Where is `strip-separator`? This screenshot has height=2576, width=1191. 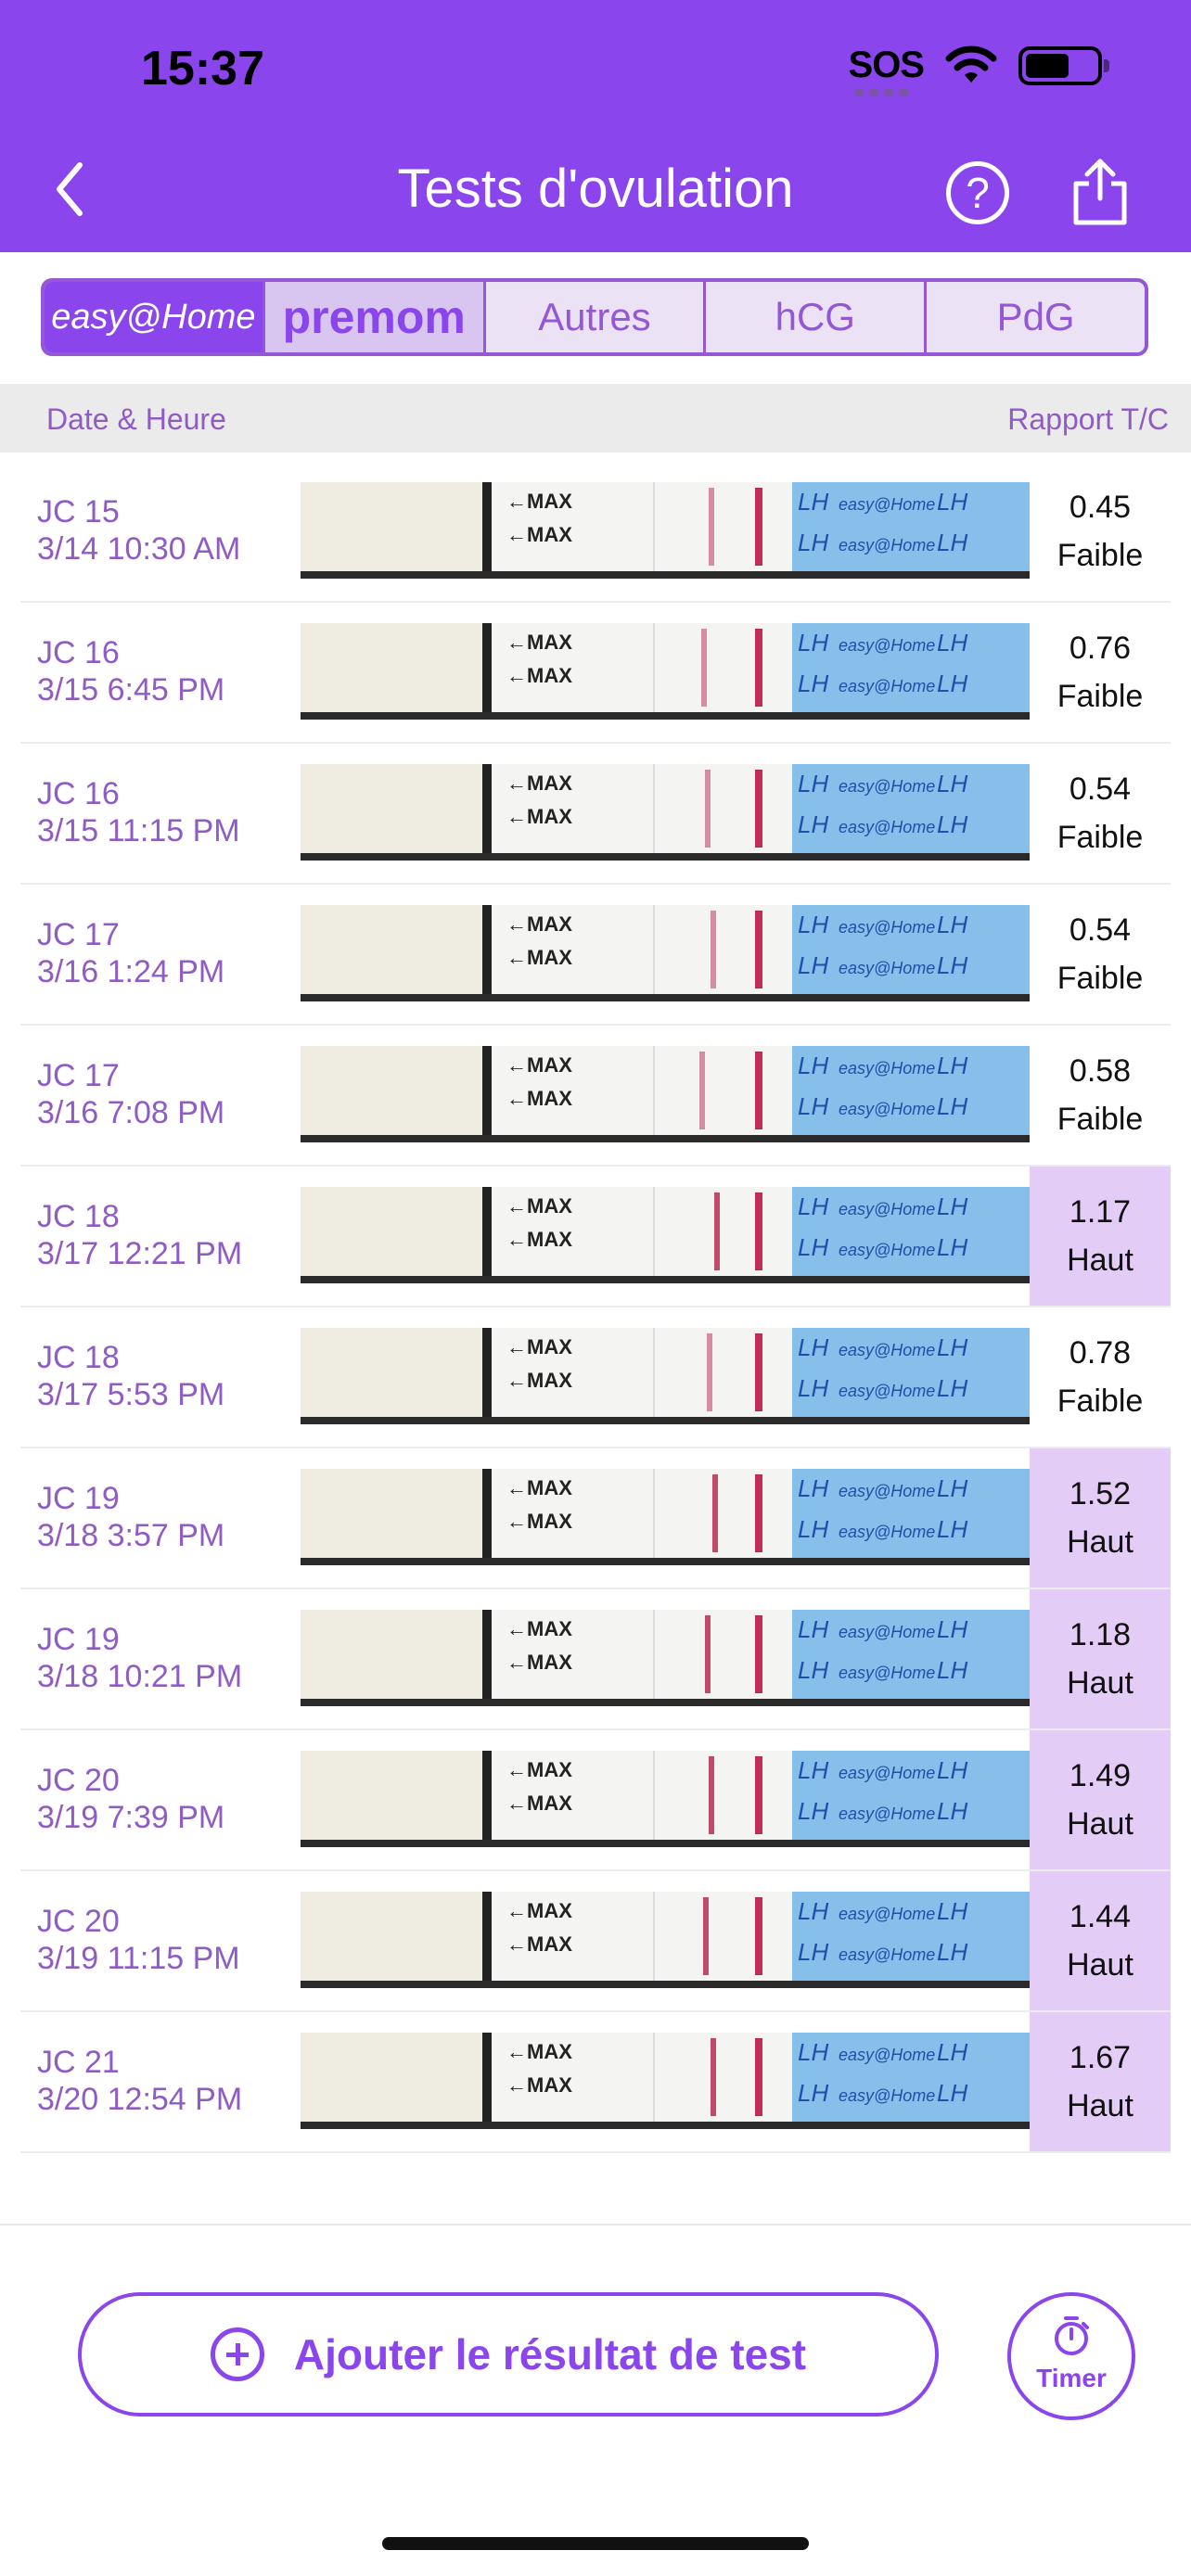 strip-separator is located at coordinates (654, 1231).